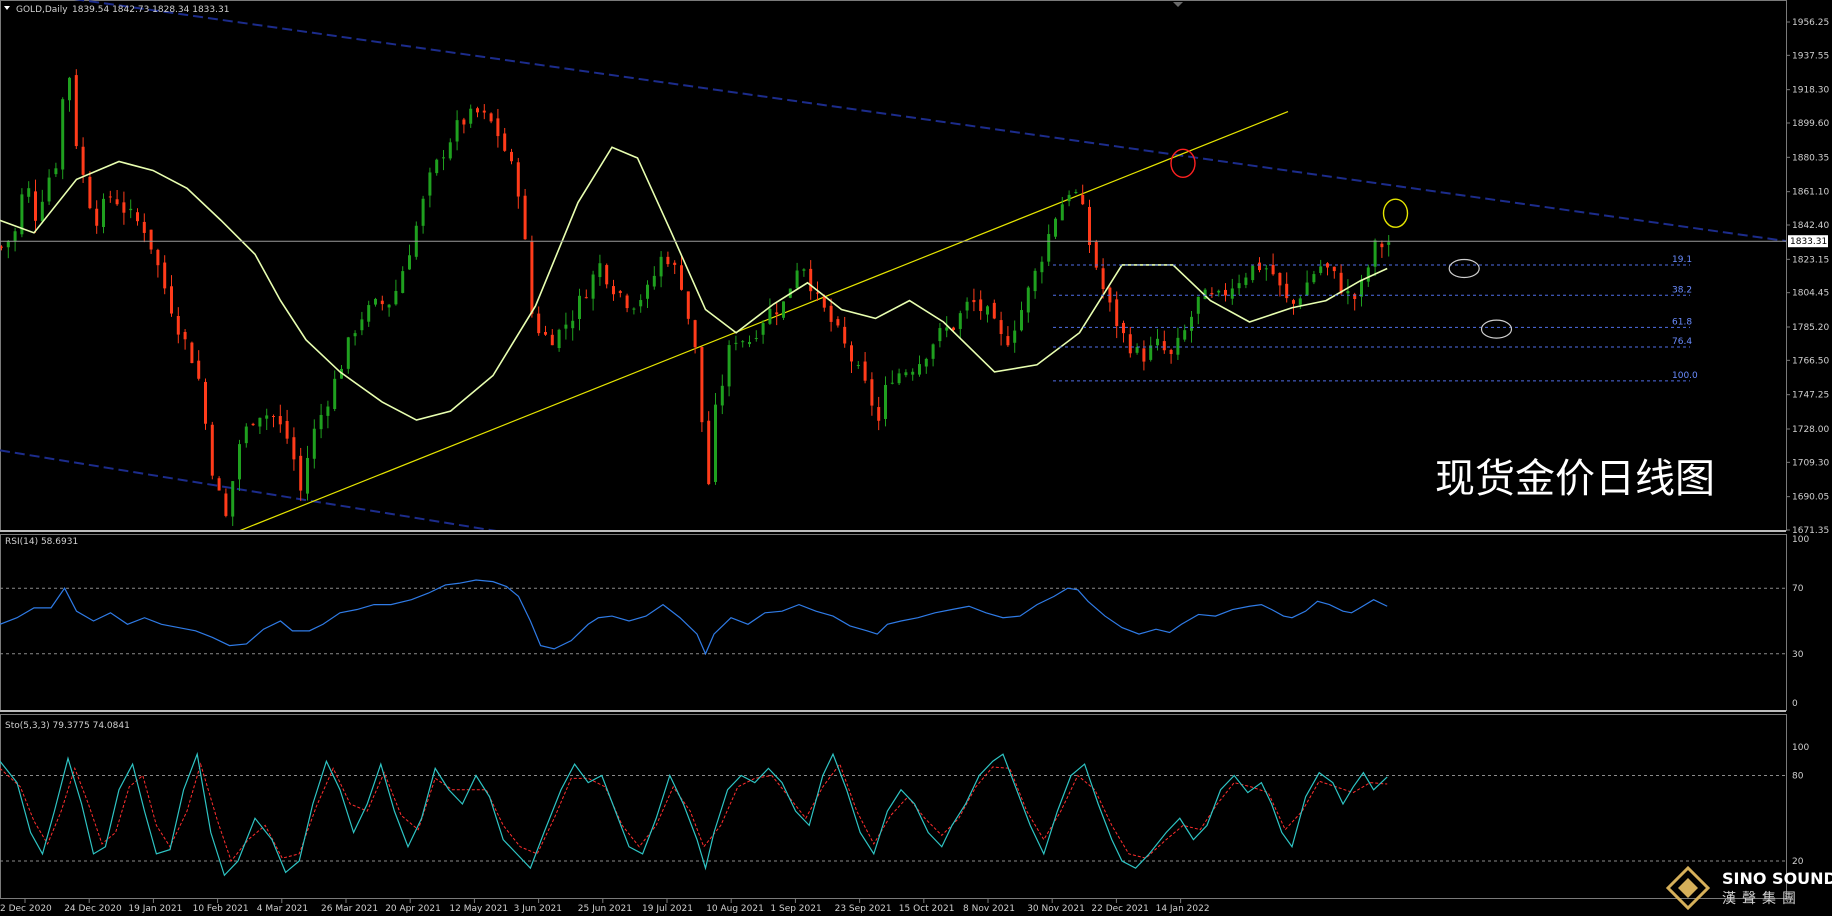  Describe the element at coordinates (1810, 193) in the screenshot. I see `y-tick-label: 1861.10` at that location.